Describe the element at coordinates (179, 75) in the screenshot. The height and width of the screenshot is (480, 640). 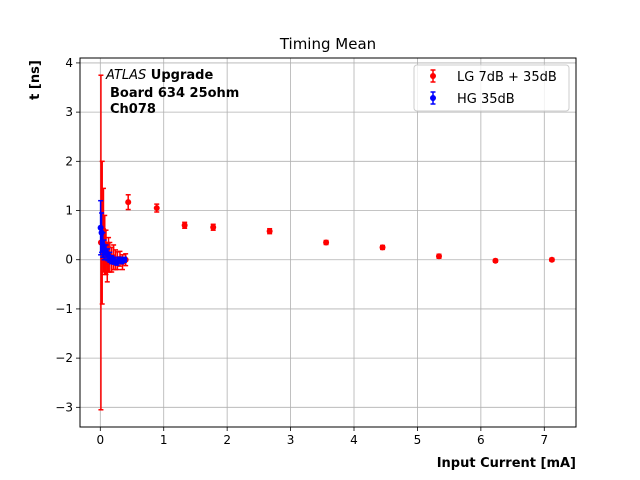
I see `upgrade-label: Upgrade` at that location.